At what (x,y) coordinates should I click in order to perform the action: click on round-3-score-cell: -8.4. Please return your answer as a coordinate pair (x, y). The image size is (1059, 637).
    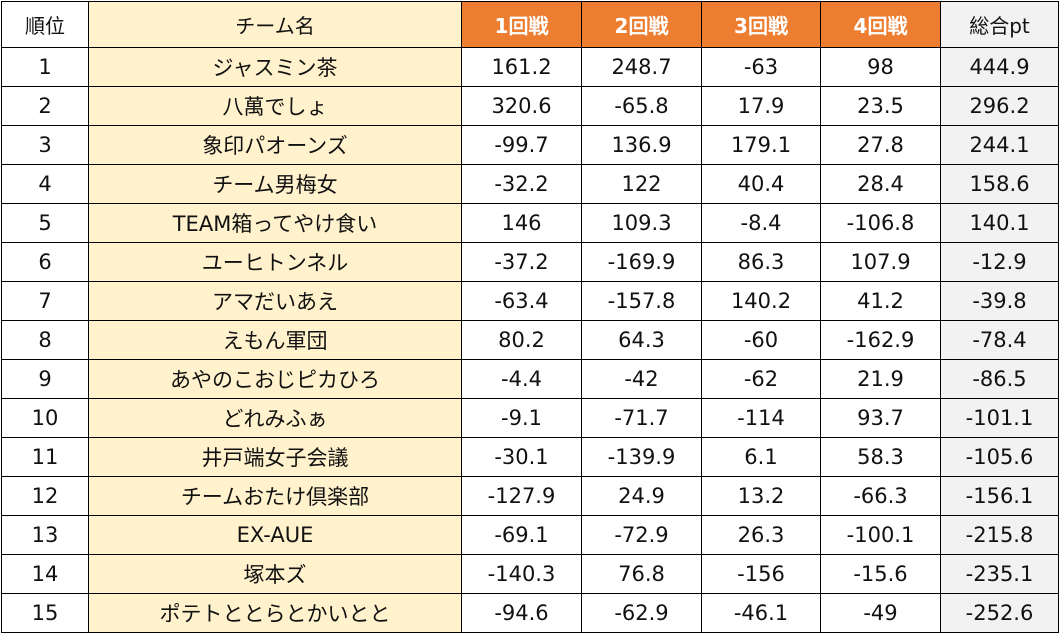
    Looking at the image, I should click on (761, 223).